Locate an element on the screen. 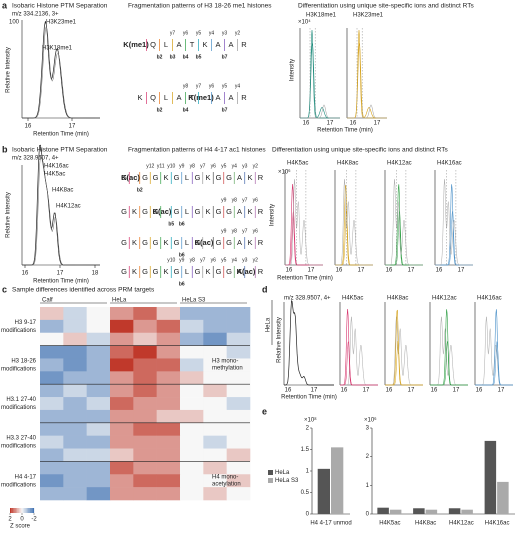 The width and height of the screenshot is (520, 537). residue: K(ac) is located at coordinates (162, 211).